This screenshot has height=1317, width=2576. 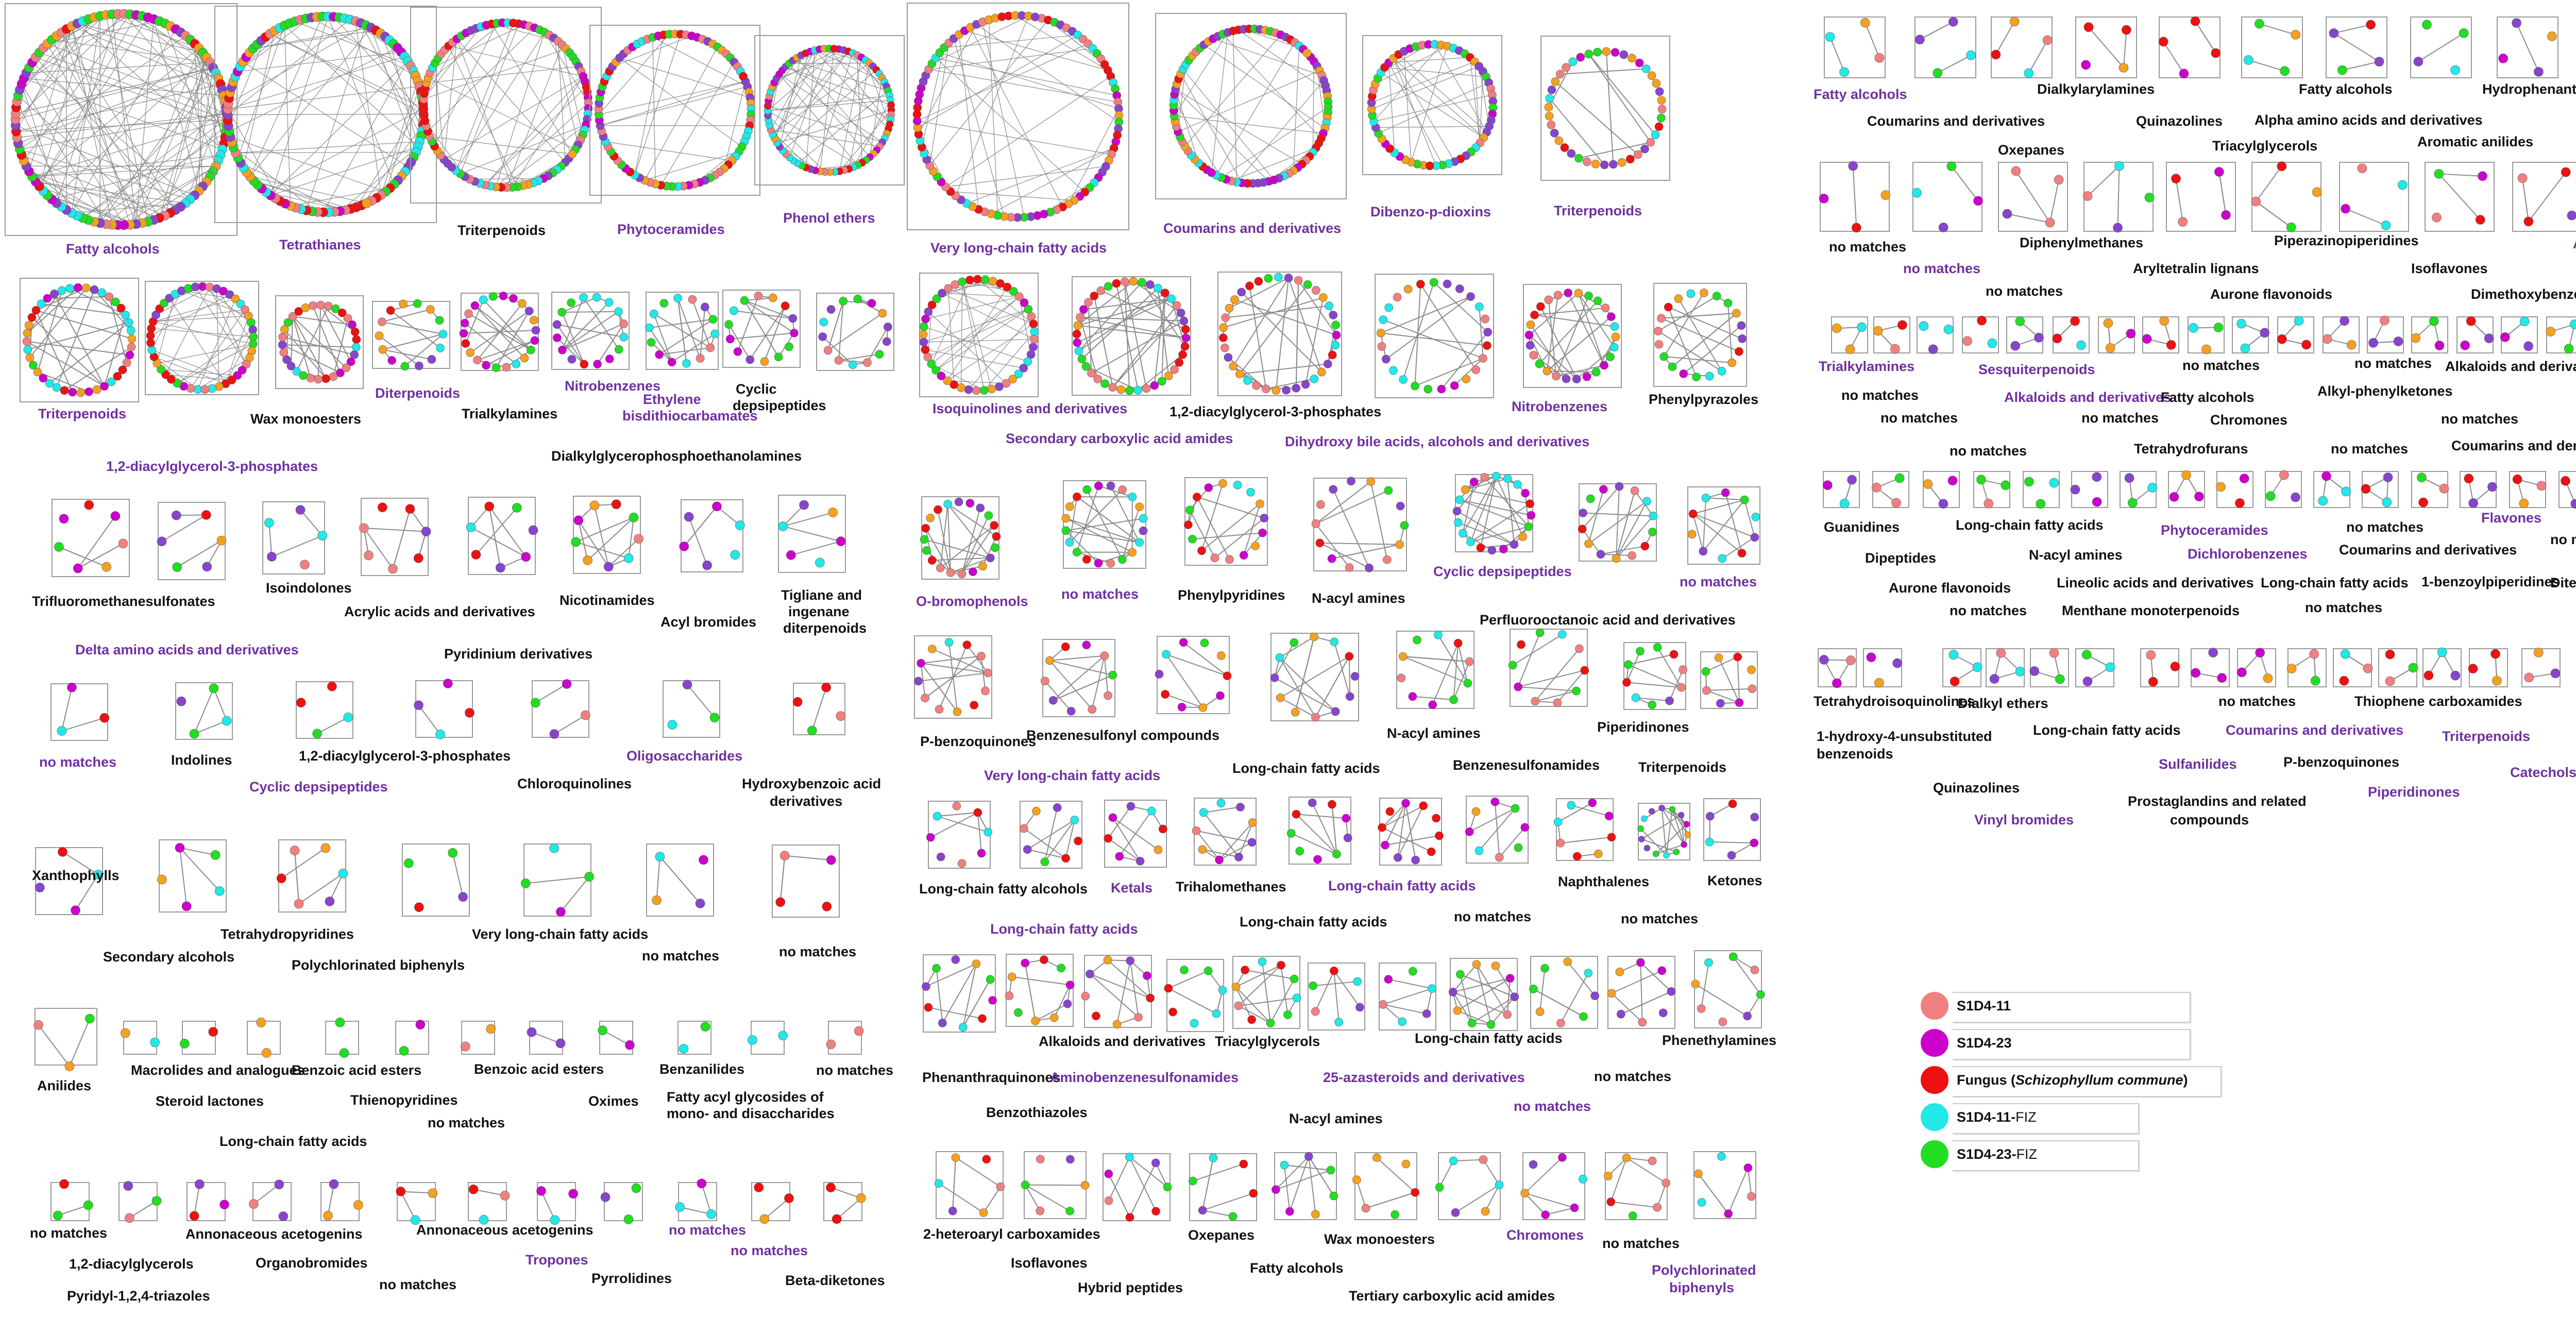 I want to click on cluster-frame, so click(x=2374, y=197).